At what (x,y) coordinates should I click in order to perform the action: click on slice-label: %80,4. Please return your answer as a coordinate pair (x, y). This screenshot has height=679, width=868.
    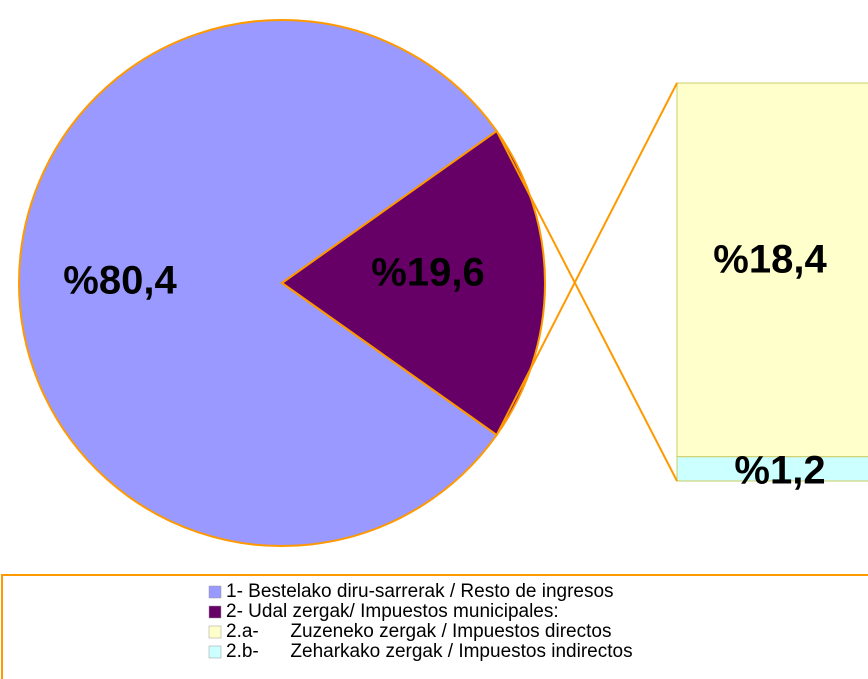
    Looking at the image, I should click on (120, 281).